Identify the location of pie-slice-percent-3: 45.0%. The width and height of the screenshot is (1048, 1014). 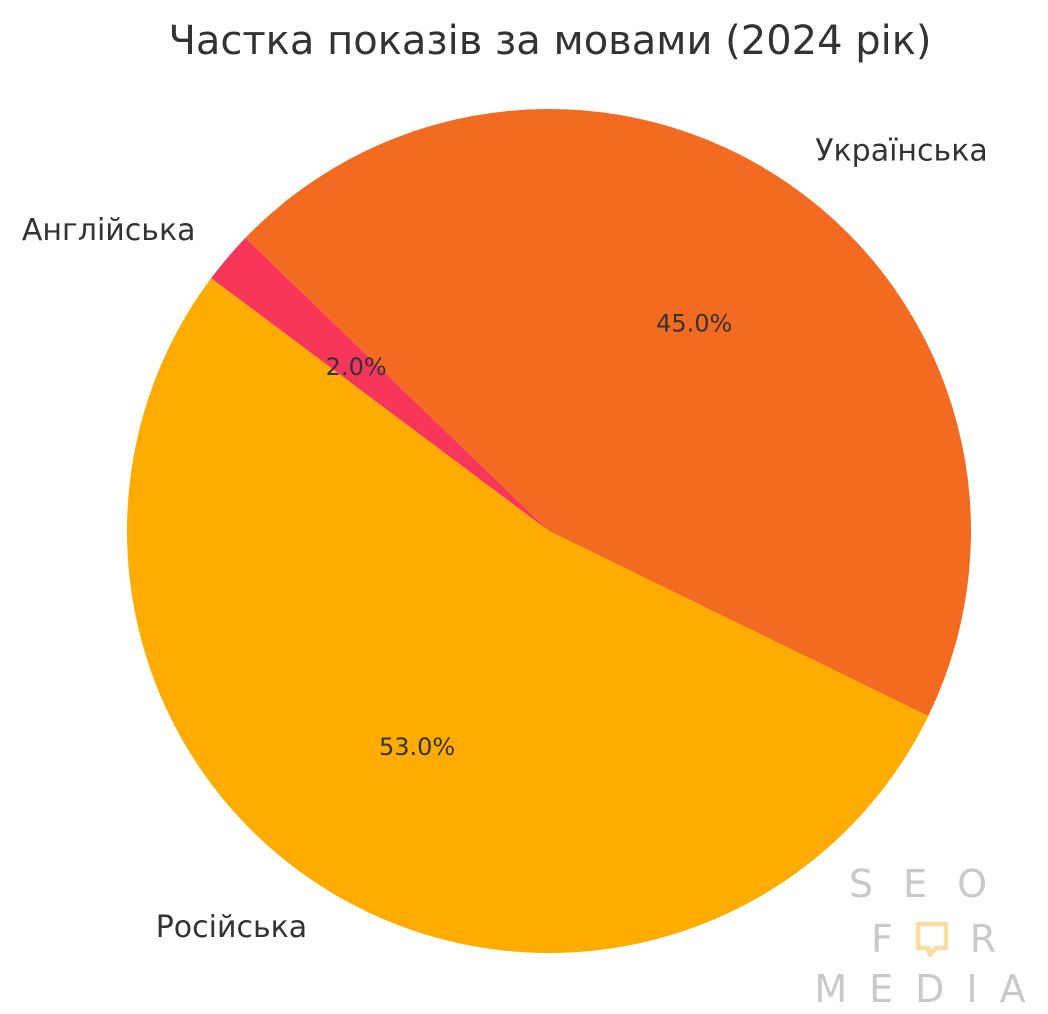
(694, 324).